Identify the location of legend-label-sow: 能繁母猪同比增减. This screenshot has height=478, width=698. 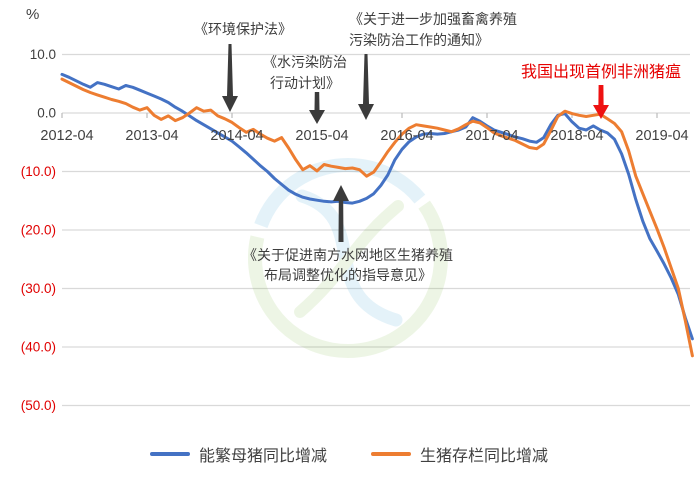
(262, 456).